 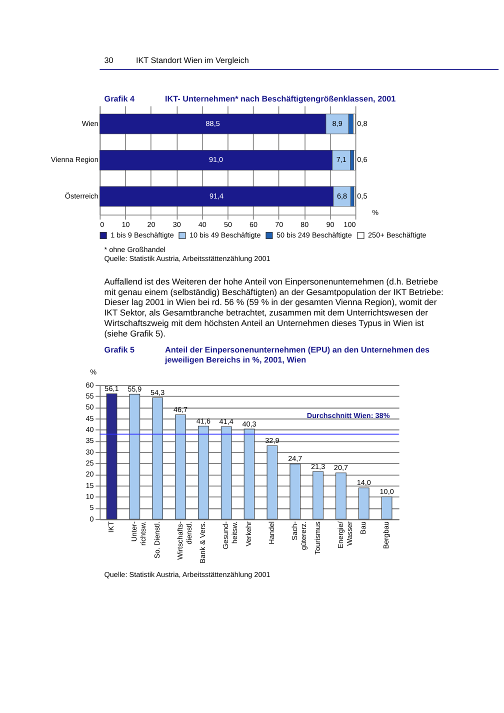 I want to click on x-tick-label: Wirtschafts- dienstl., so click(x=184, y=540).